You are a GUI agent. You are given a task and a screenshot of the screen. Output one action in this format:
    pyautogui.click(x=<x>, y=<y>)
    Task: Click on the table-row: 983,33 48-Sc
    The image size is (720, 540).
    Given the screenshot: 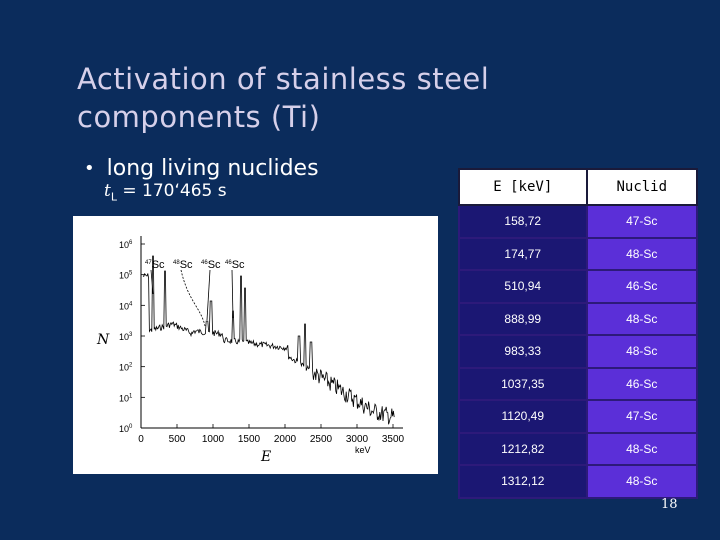 What is the action you would take?
    pyautogui.click(x=578, y=351)
    